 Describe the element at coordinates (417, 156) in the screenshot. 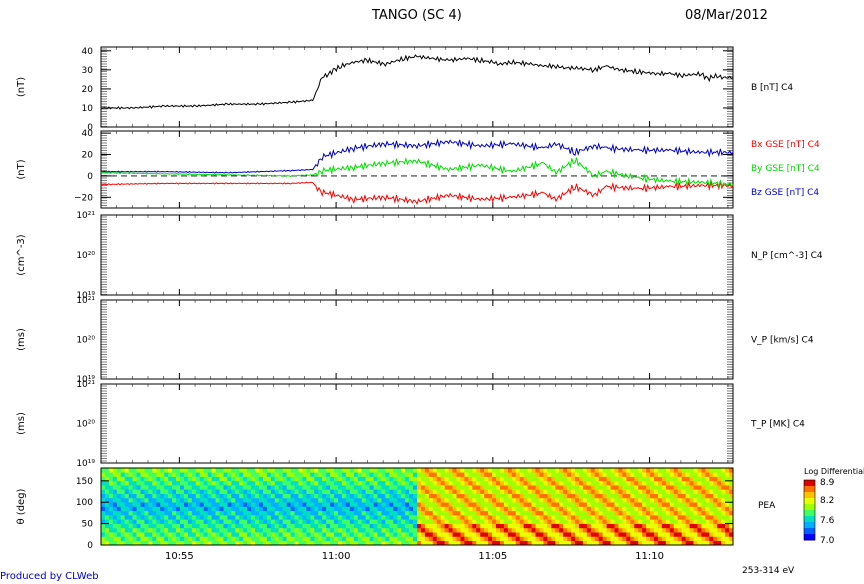

I see `series-line` at that location.